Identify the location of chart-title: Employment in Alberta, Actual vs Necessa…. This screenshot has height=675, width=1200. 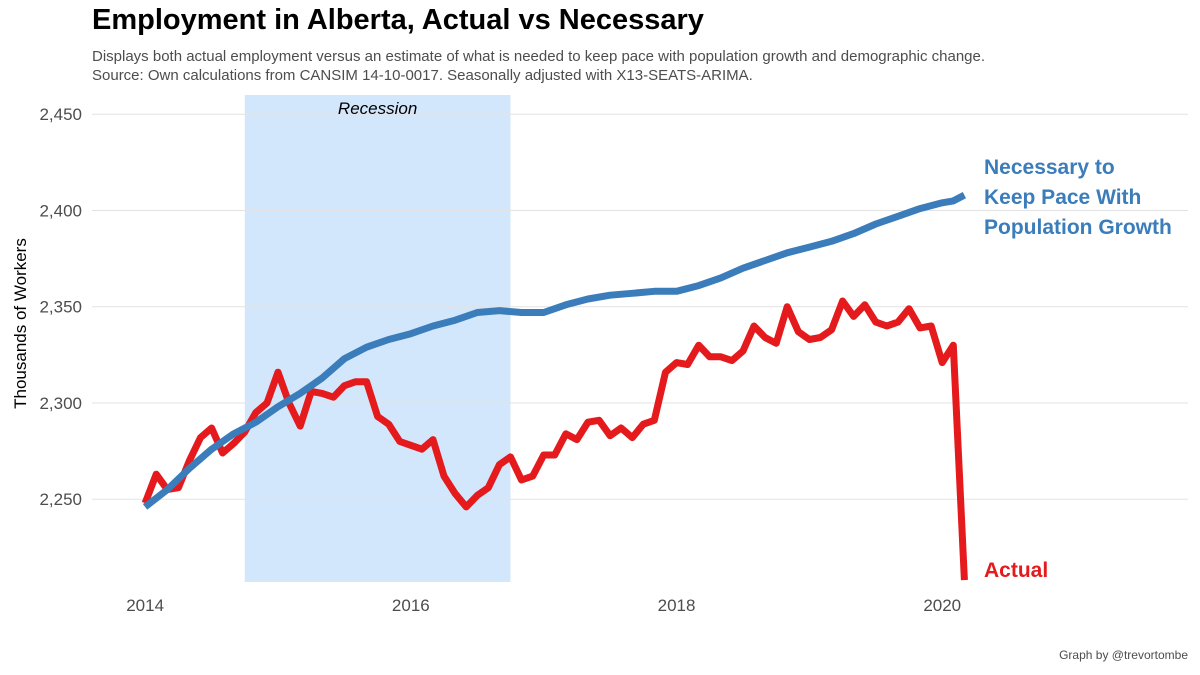
(398, 20).